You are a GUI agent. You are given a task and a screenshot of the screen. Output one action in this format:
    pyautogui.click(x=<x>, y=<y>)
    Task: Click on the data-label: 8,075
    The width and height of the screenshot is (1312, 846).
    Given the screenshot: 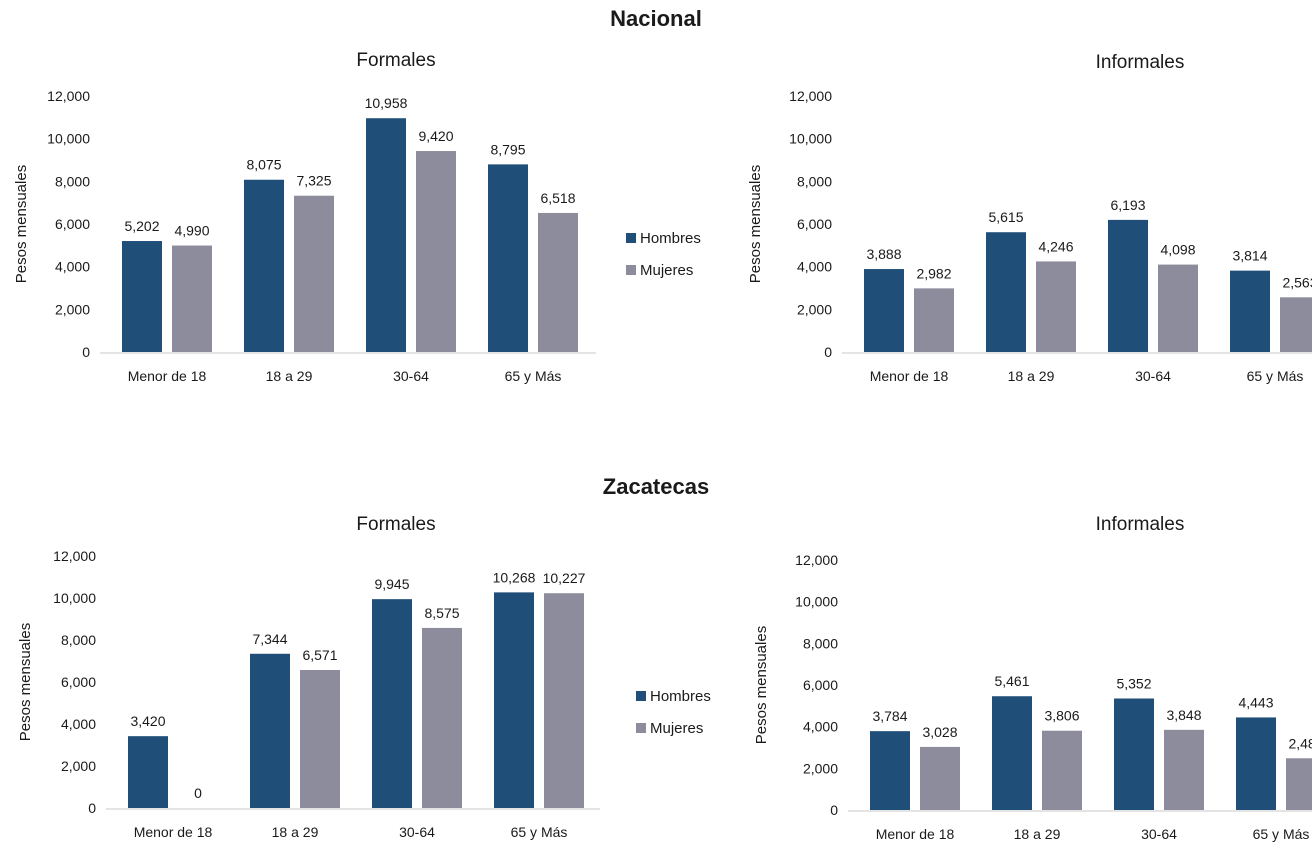 What is the action you would take?
    pyautogui.click(x=263, y=165)
    